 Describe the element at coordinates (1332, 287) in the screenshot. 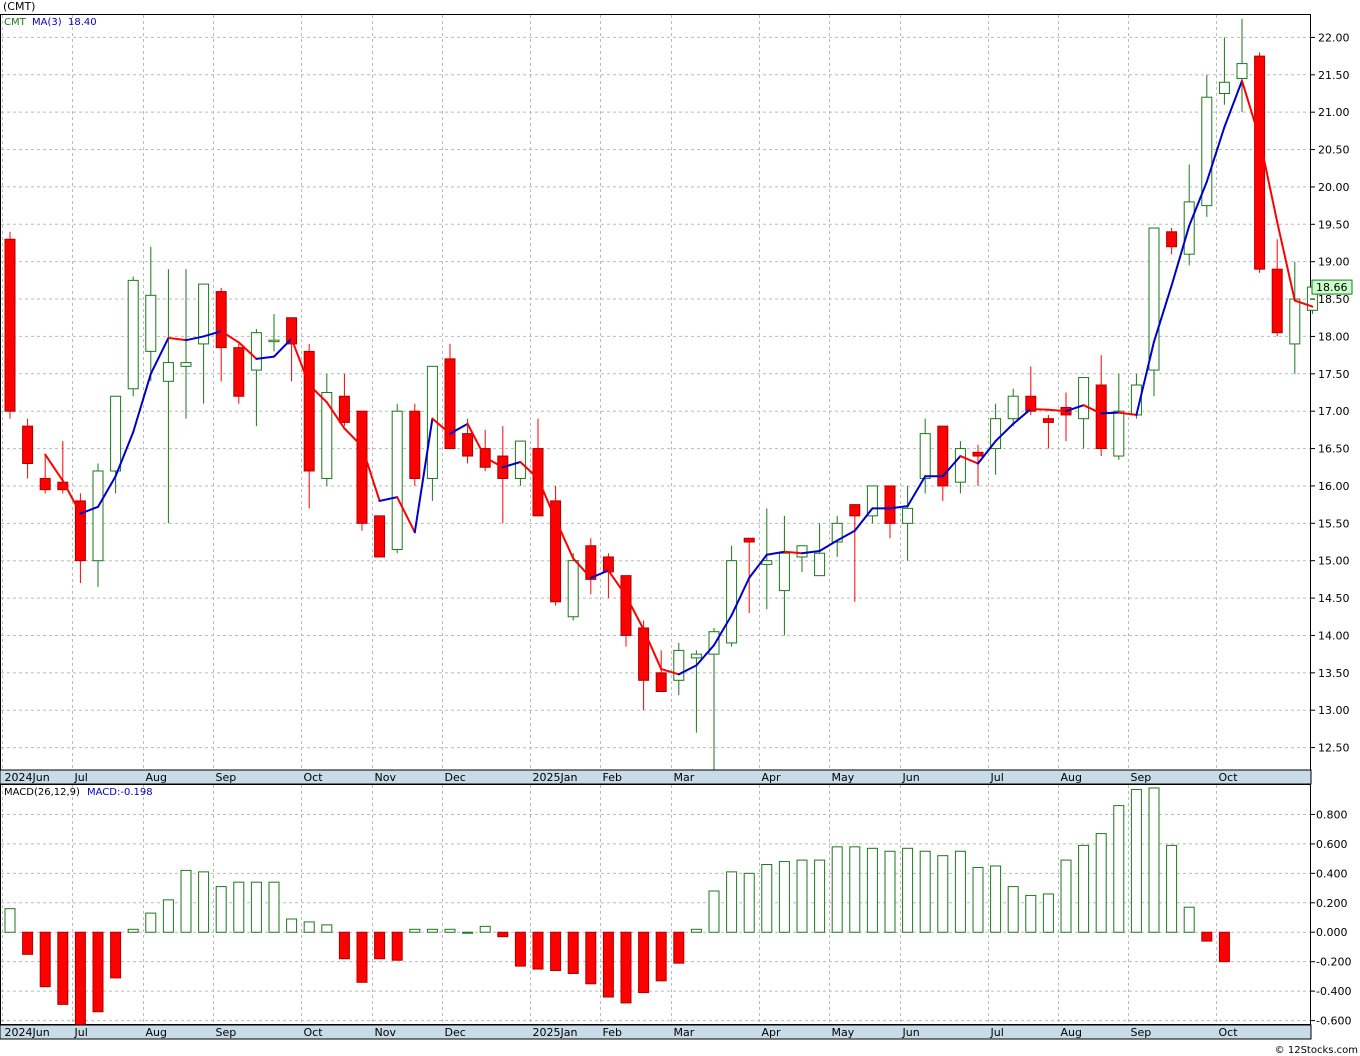

I see `current-price-label: 18.66` at that location.